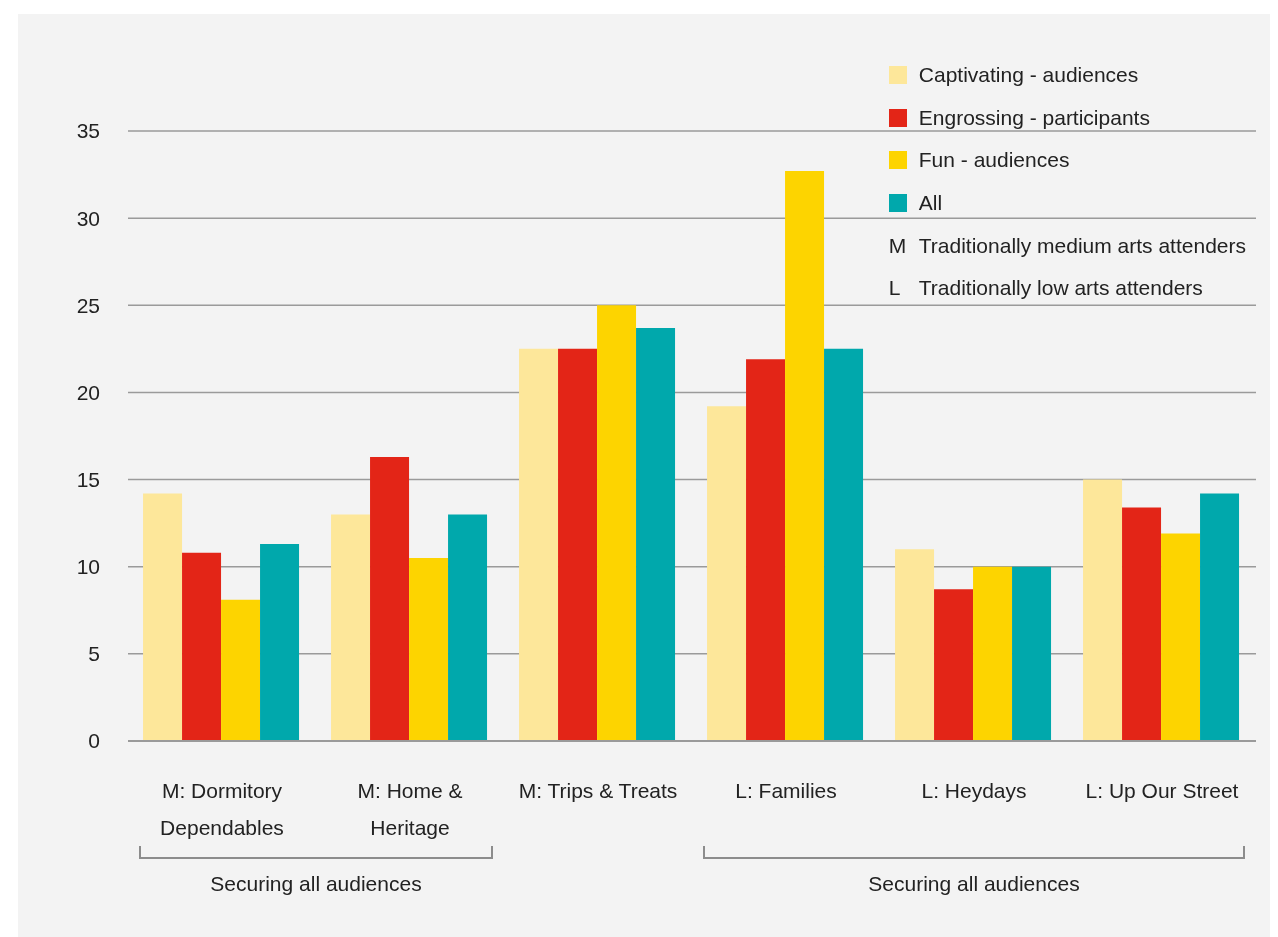 Image resolution: width=1278 pixels, height=937 pixels. What do you see at coordinates (974, 790) in the screenshot?
I see `x-tick-label: L: Heydays` at bounding box center [974, 790].